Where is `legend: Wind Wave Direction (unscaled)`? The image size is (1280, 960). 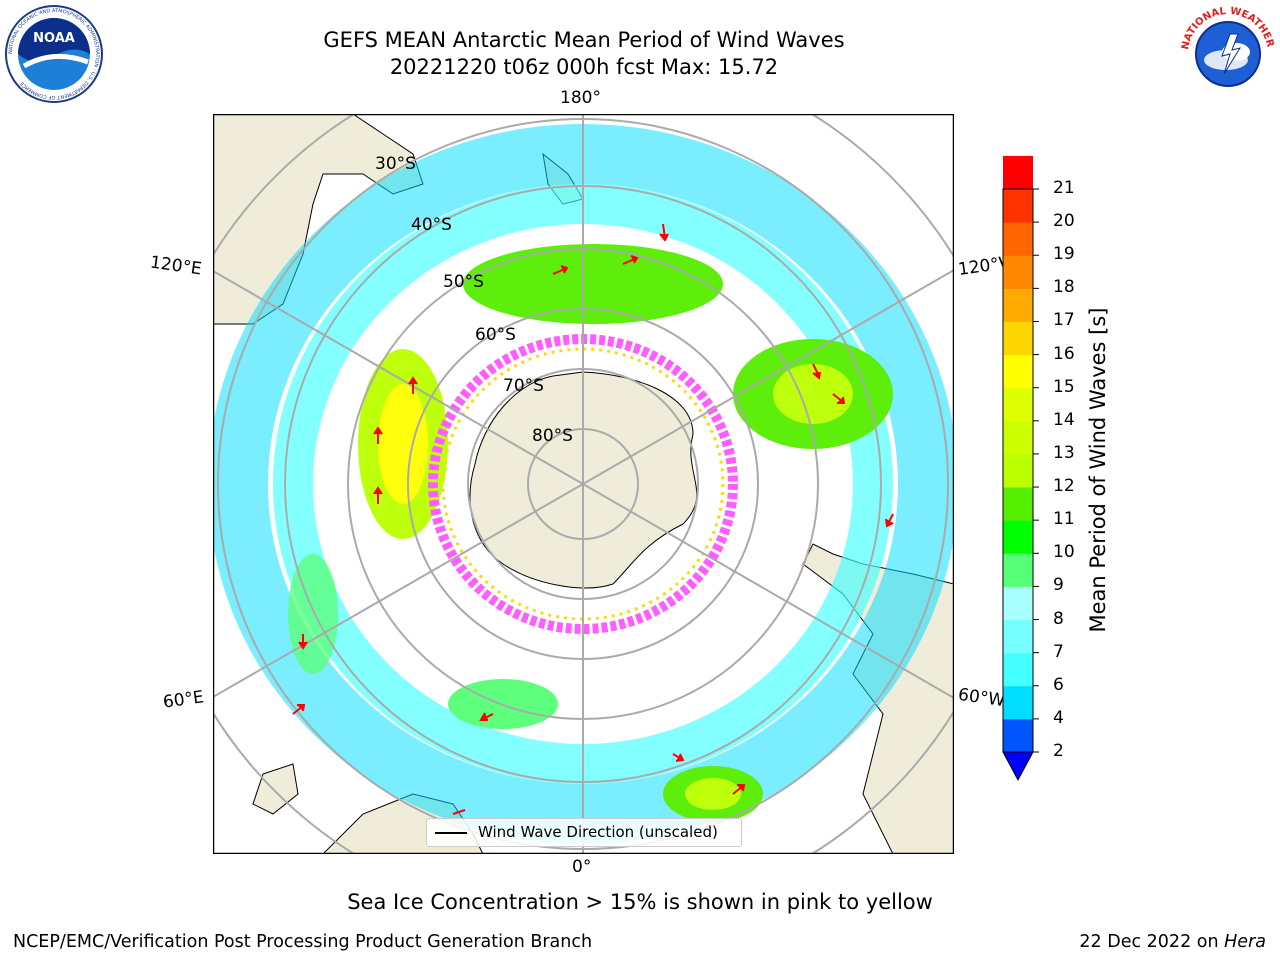
legend: Wind Wave Direction (unscaled) is located at coordinates (584, 832).